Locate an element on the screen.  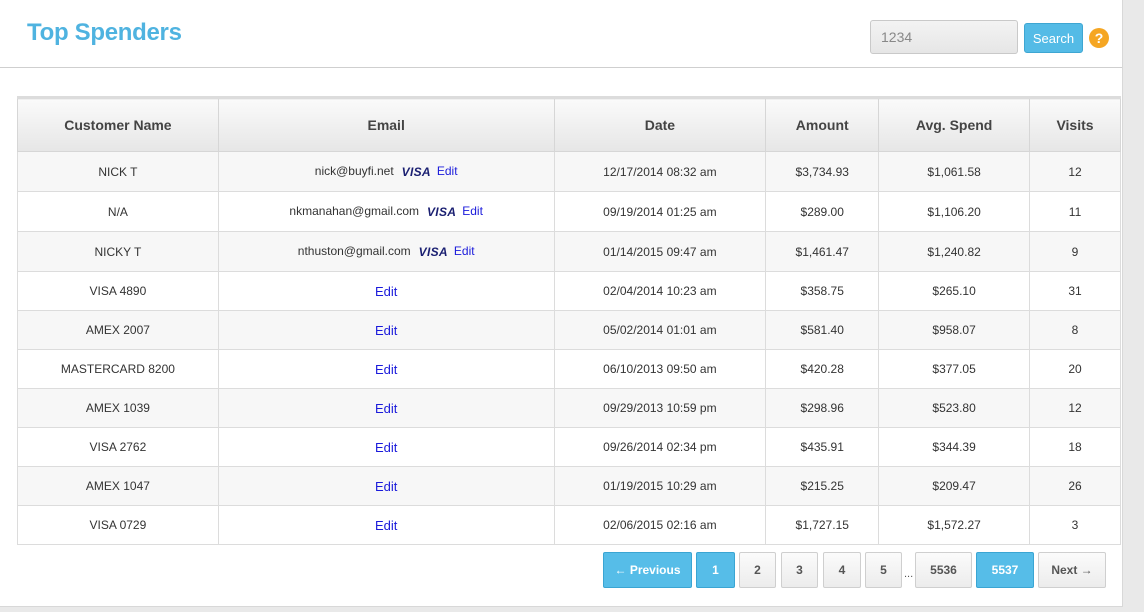
date-cell: 09/19/2014 01:25 am is located at coordinates (660, 211).